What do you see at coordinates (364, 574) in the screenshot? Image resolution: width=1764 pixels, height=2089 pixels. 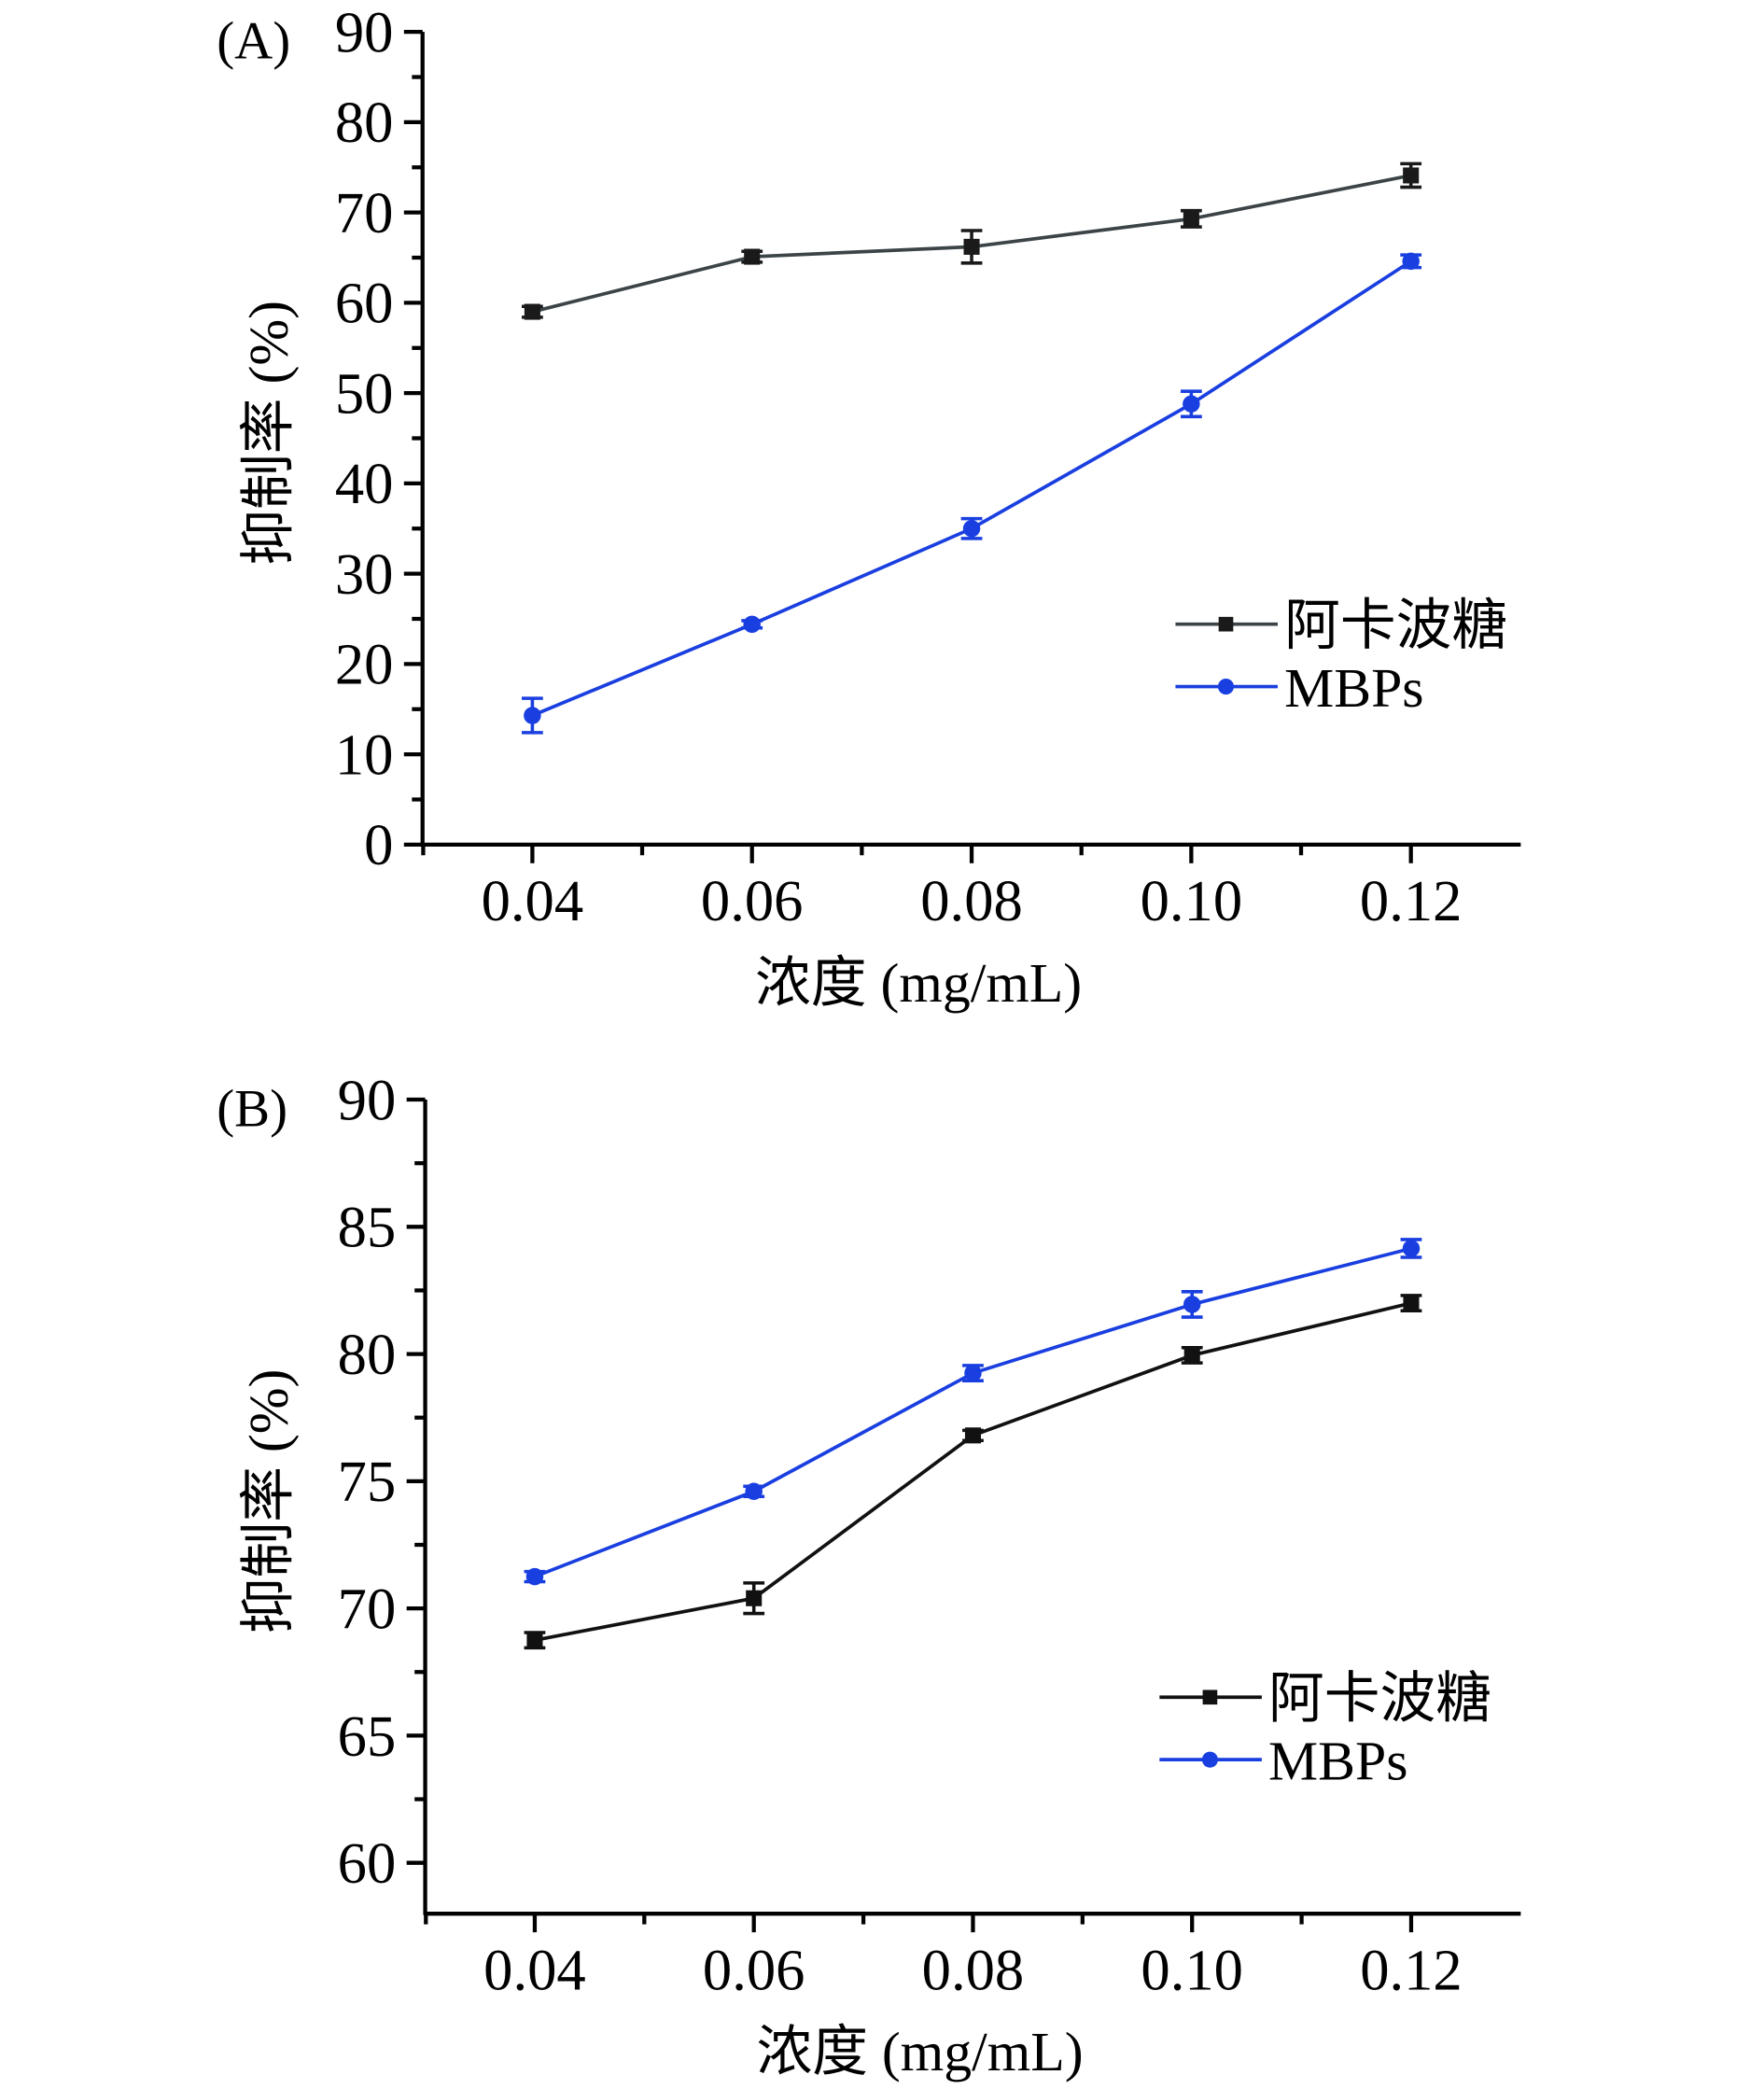 I see `y-tick-label: 30` at bounding box center [364, 574].